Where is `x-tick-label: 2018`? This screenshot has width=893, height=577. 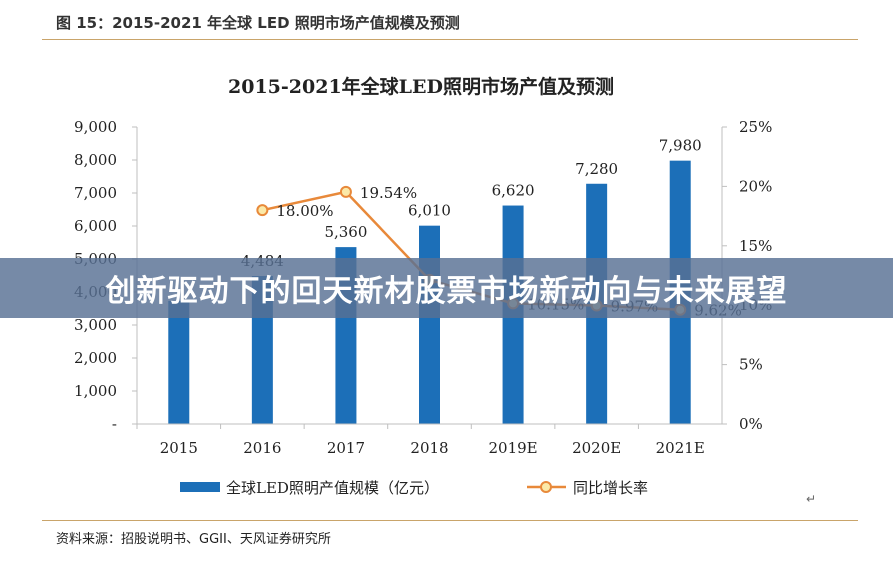 x-tick-label: 2018 is located at coordinates (429, 448).